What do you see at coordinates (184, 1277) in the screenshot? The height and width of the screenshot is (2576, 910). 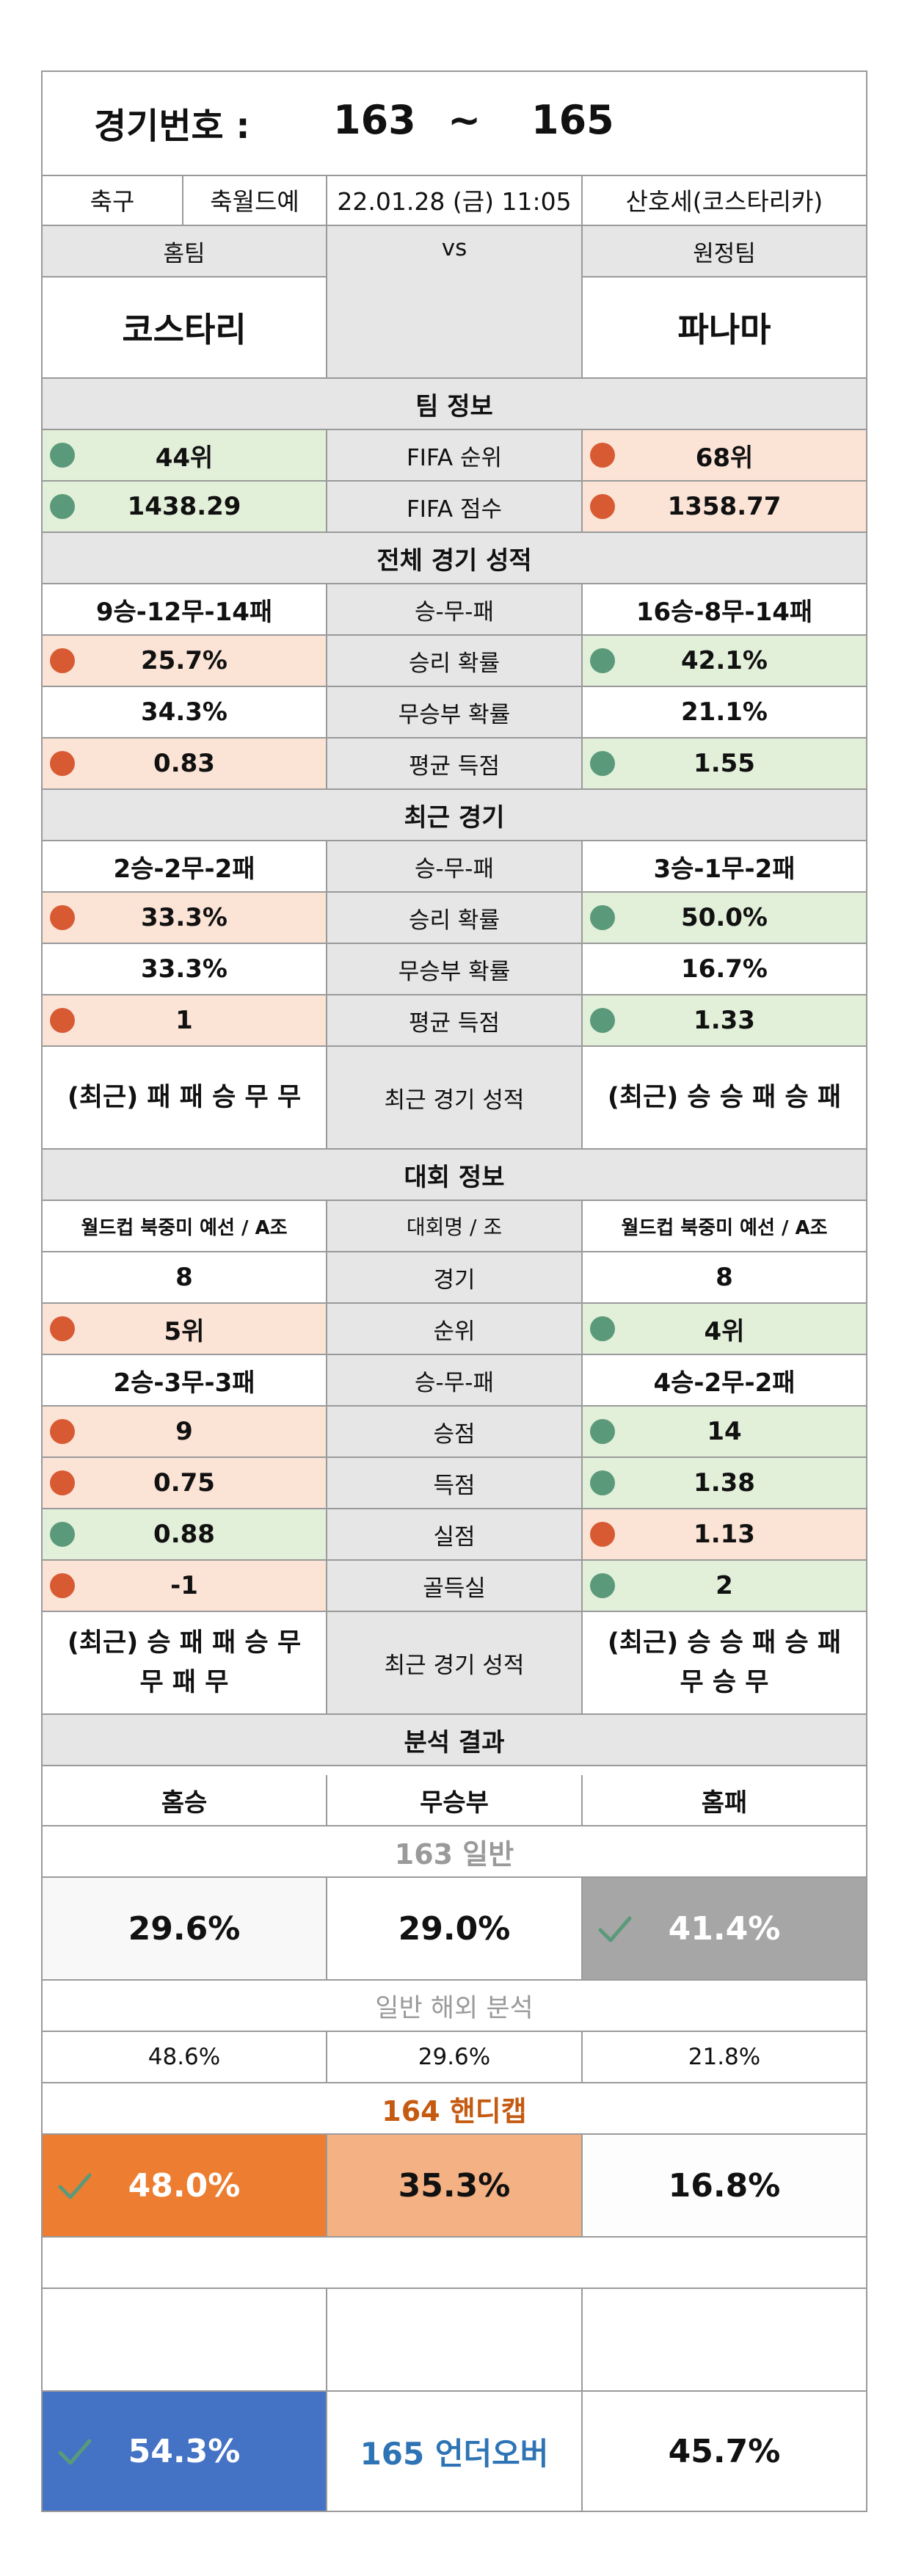 I see `home-value-text: 8` at bounding box center [184, 1277].